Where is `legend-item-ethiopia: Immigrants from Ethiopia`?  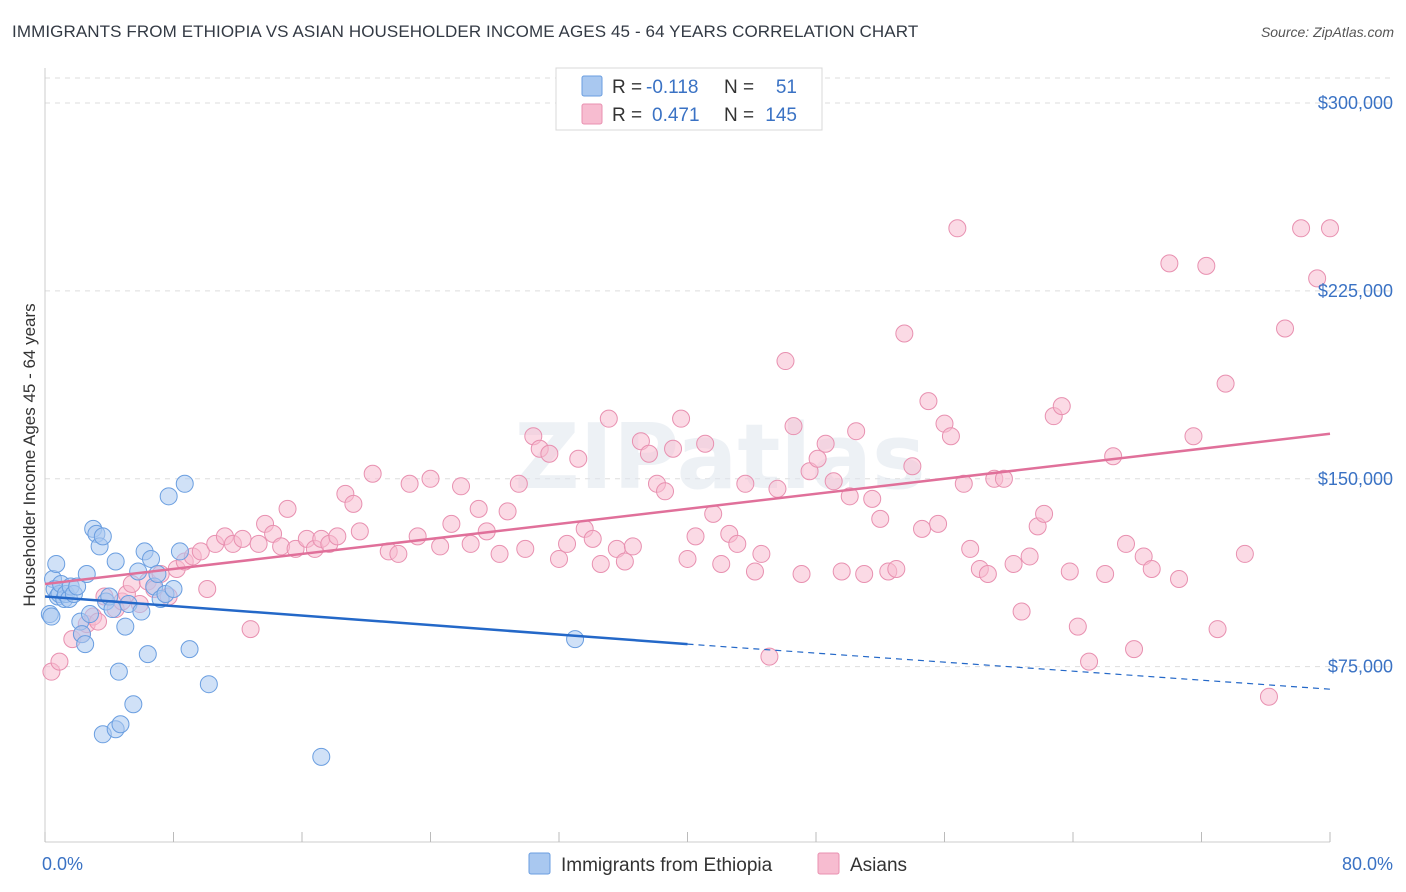 legend-item-ethiopia: Immigrants from Ethiopia is located at coordinates (667, 865).